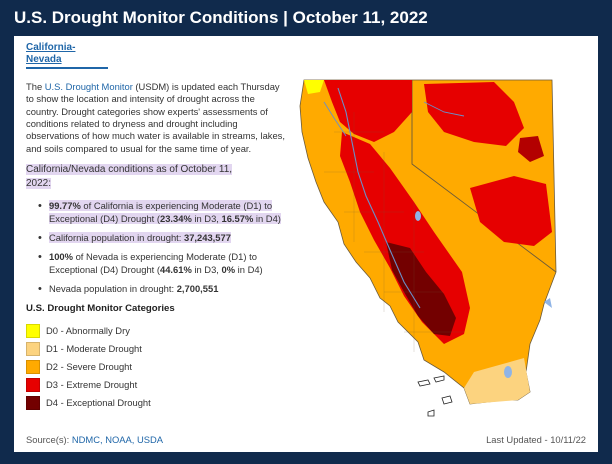  I want to click on legend-item-d0: D0 - Abnormally Dry, so click(157, 331).